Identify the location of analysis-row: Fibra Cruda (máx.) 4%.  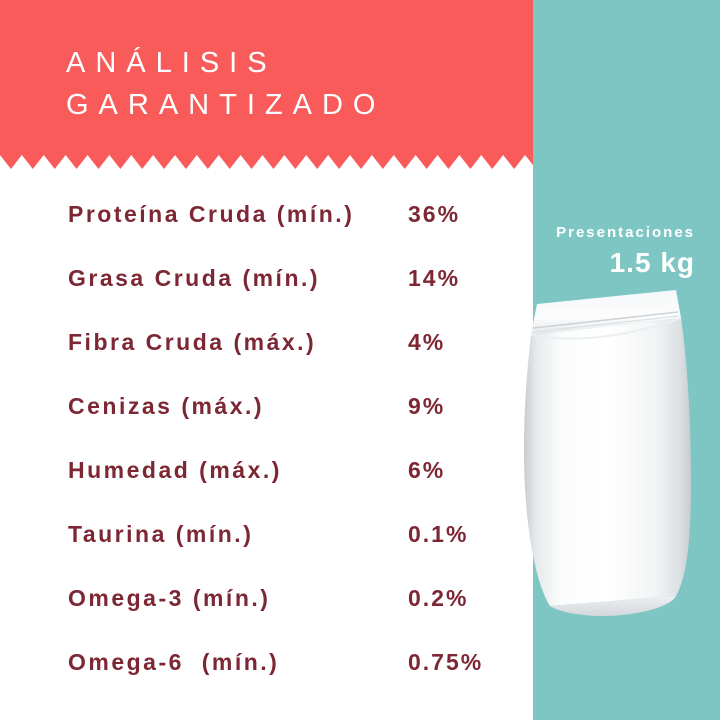
(290, 342).